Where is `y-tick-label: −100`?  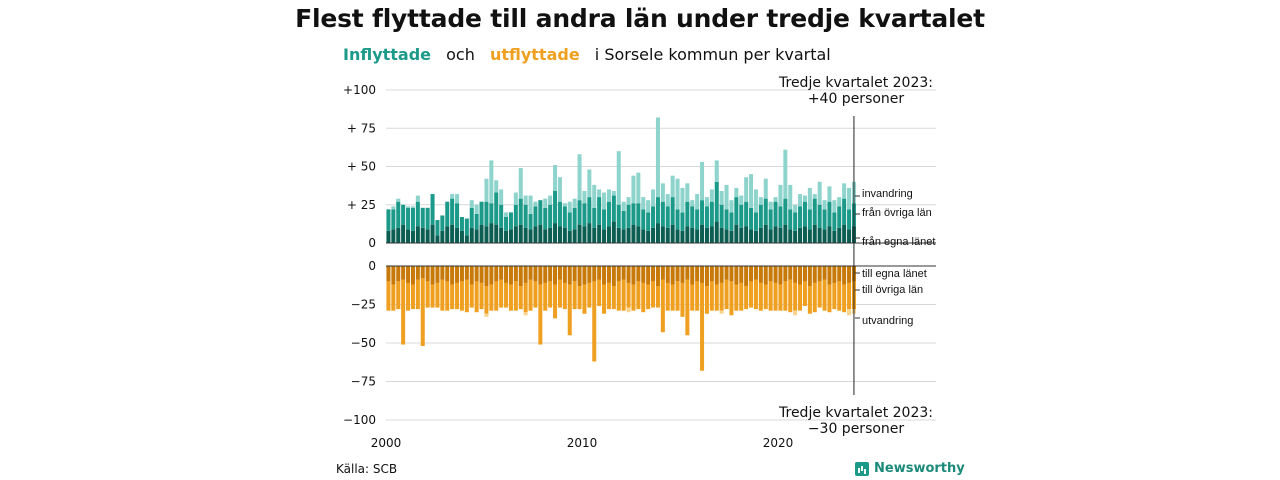
y-tick-label: −100 is located at coordinates (359, 420).